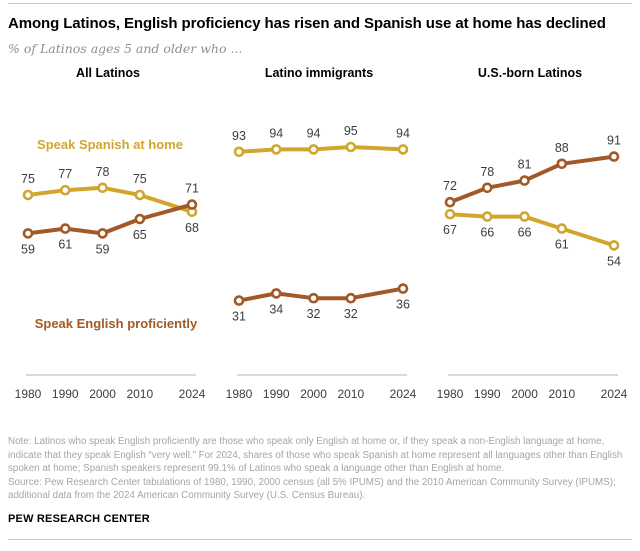  What do you see at coordinates (110, 144) in the screenshot?
I see `svg-text: Speak Spanish at home` at bounding box center [110, 144].